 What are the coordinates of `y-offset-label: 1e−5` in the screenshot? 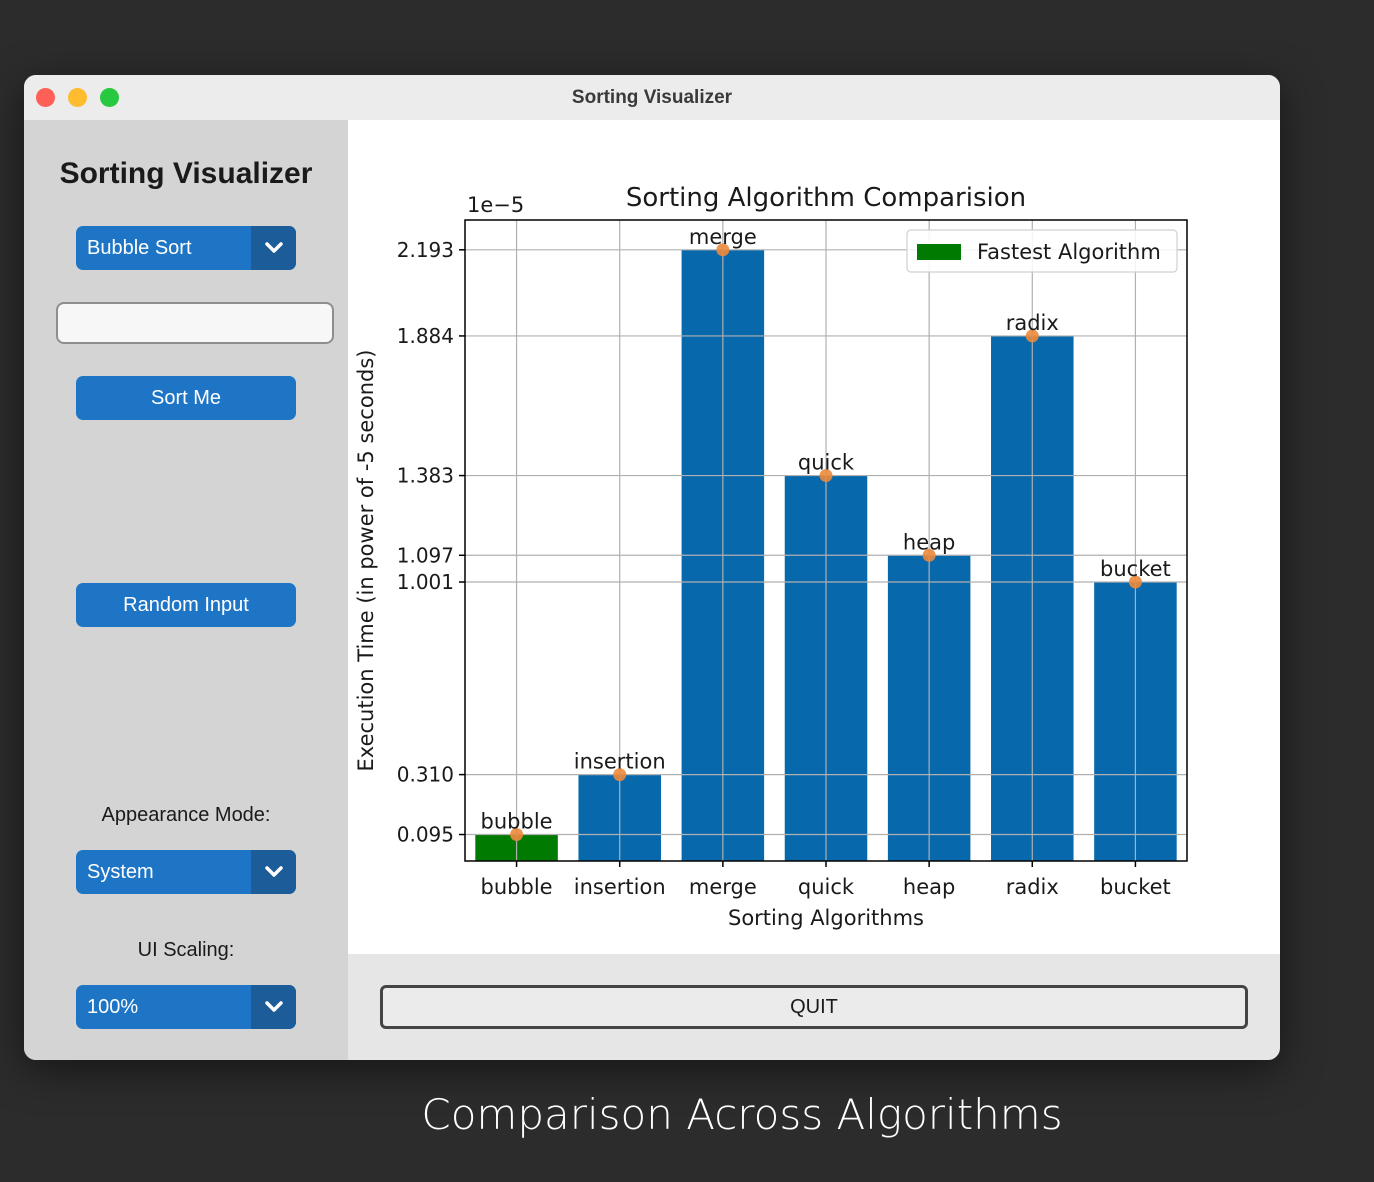 It's located at (495, 205).